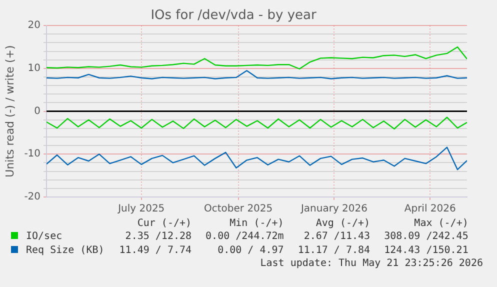  What do you see at coordinates (250, 251) in the screenshot?
I see `text: 0.00 / 4.97` at bounding box center [250, 251].